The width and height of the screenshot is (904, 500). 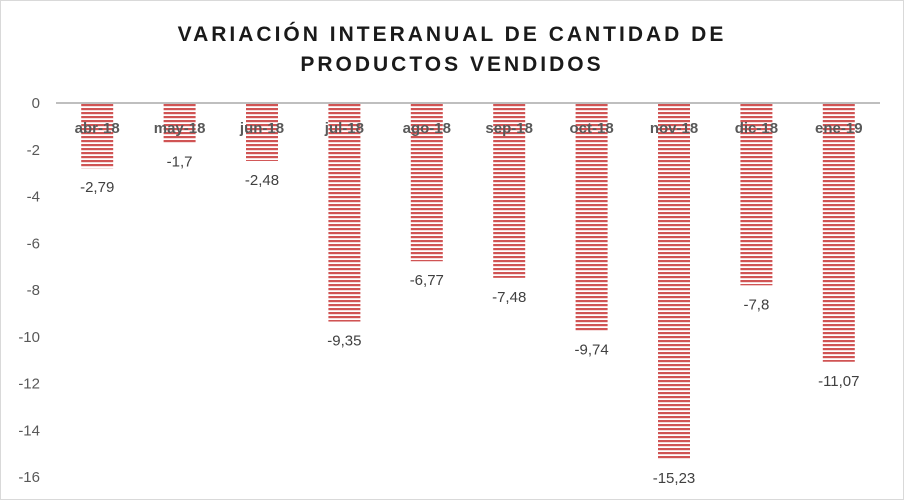 I want to click on y-tick-label: -12, so click(x=29, y=384).